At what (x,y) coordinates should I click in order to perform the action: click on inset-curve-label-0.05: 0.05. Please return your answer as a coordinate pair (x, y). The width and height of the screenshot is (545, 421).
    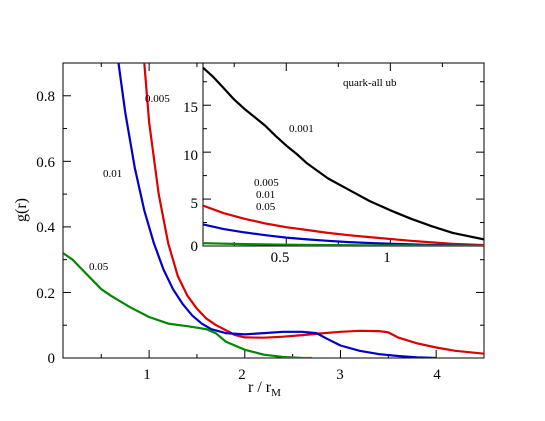
    Looking at the image, I should click on (266, 207).